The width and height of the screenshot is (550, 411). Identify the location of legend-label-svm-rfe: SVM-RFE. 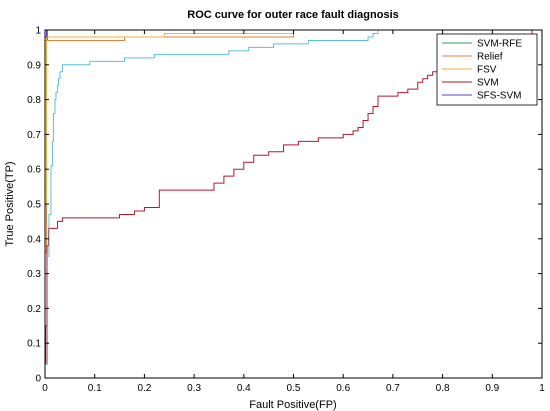
(499, 44).